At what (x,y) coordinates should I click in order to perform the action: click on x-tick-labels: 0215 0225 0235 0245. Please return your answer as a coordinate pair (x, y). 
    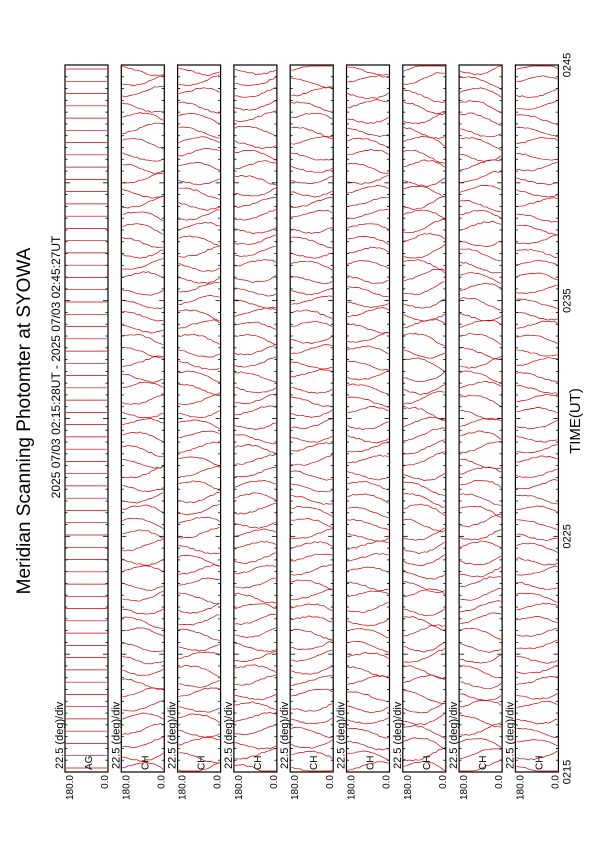
    Looking at the image, I should click on (567, 418).